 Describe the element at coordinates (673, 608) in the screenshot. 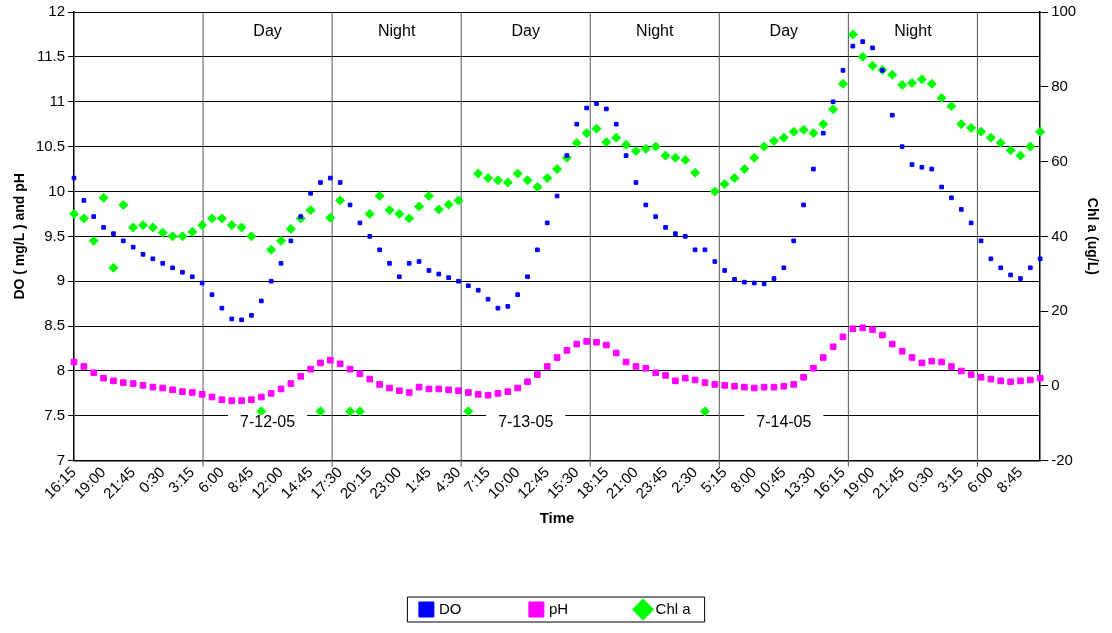

I see `legend-label: Chl a` at that location.